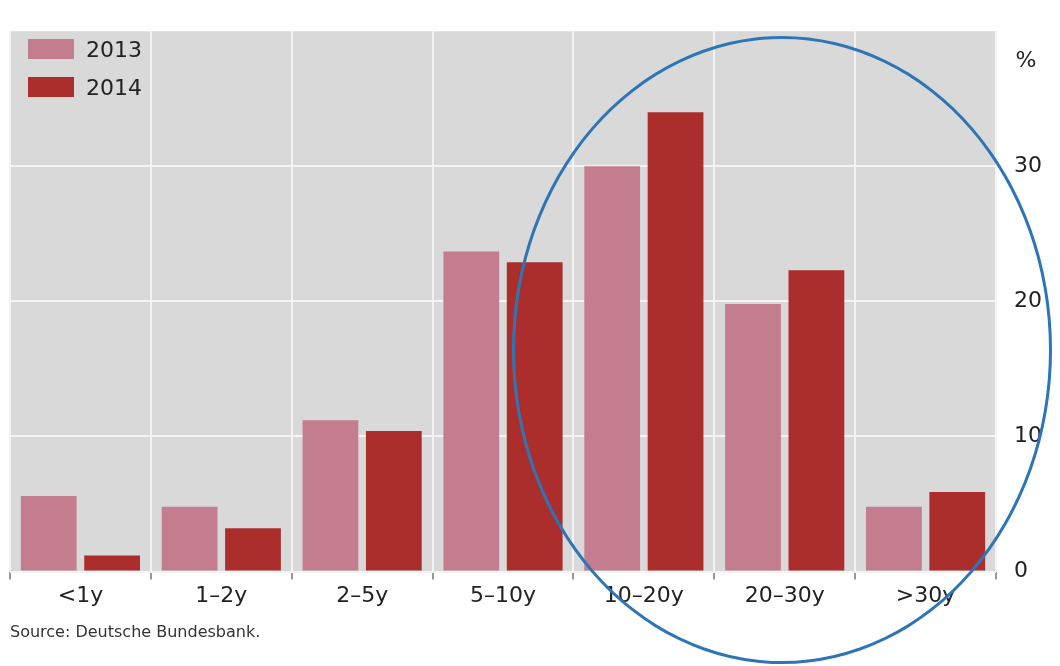  I want to click on y-axis-title: %, so click(1026, 59).